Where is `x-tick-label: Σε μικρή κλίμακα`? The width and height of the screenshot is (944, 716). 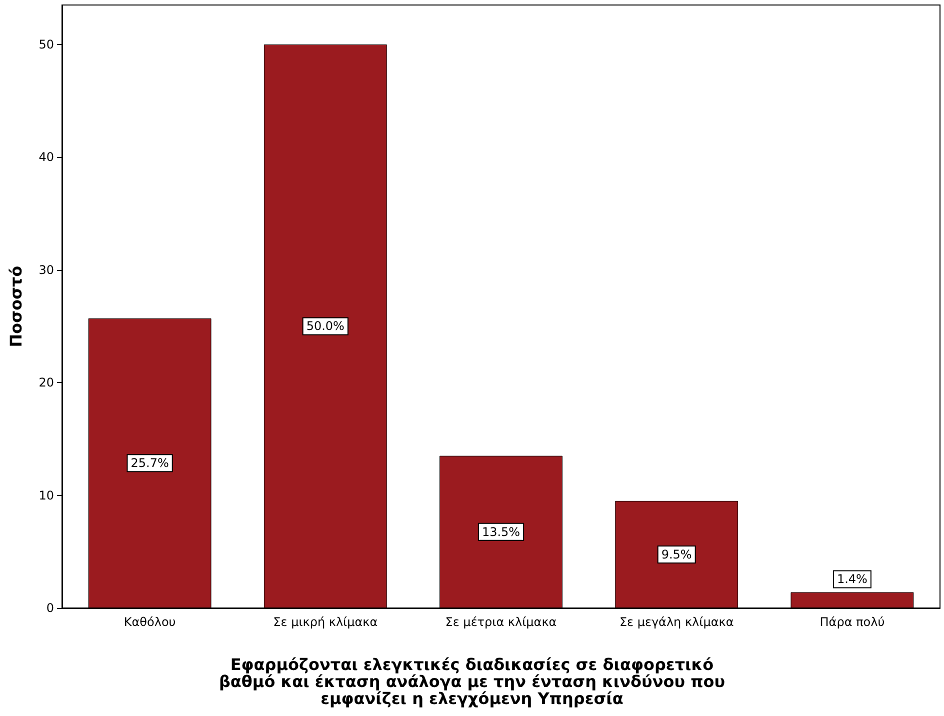
x-tick-label: Σε μικρή κλίμακα is located at coordinates (325, 622).